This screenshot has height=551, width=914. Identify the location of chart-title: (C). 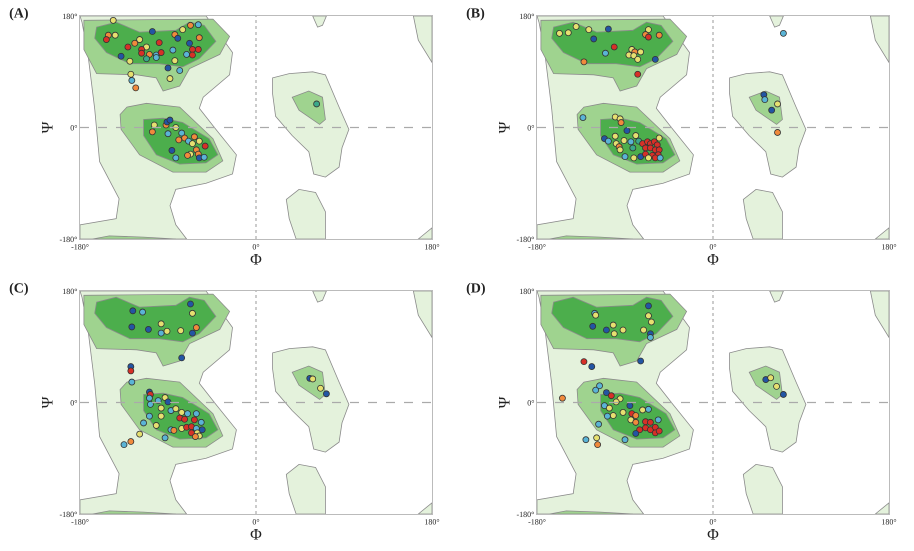
(19, 288).